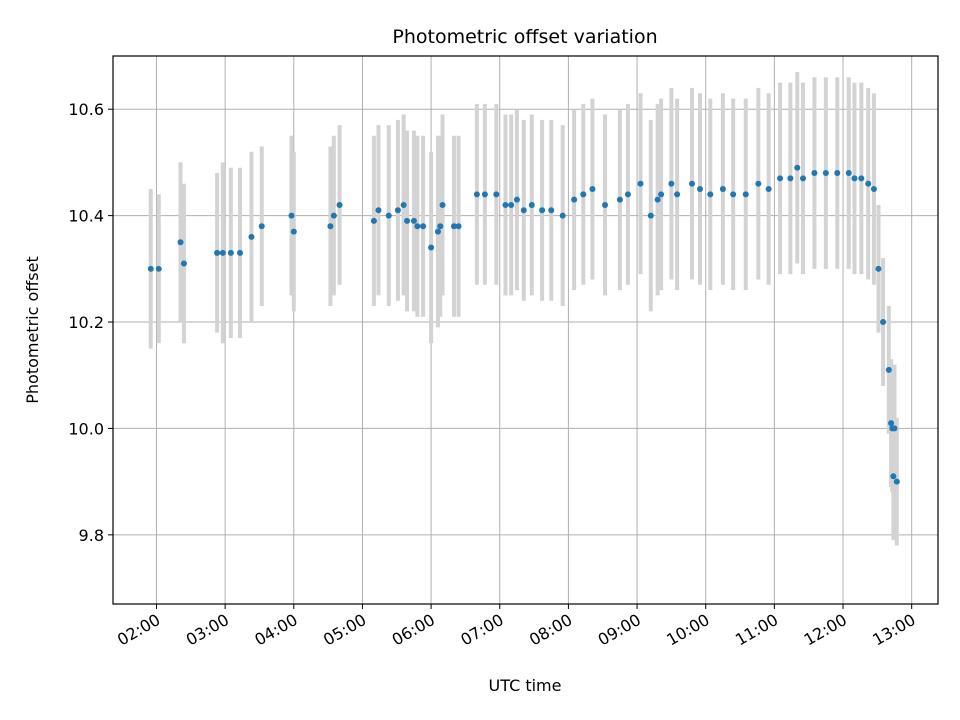  Describe the element at coordinates (86, 109) in the screenshot. I see `y-tick-label: 10.6` at that location.